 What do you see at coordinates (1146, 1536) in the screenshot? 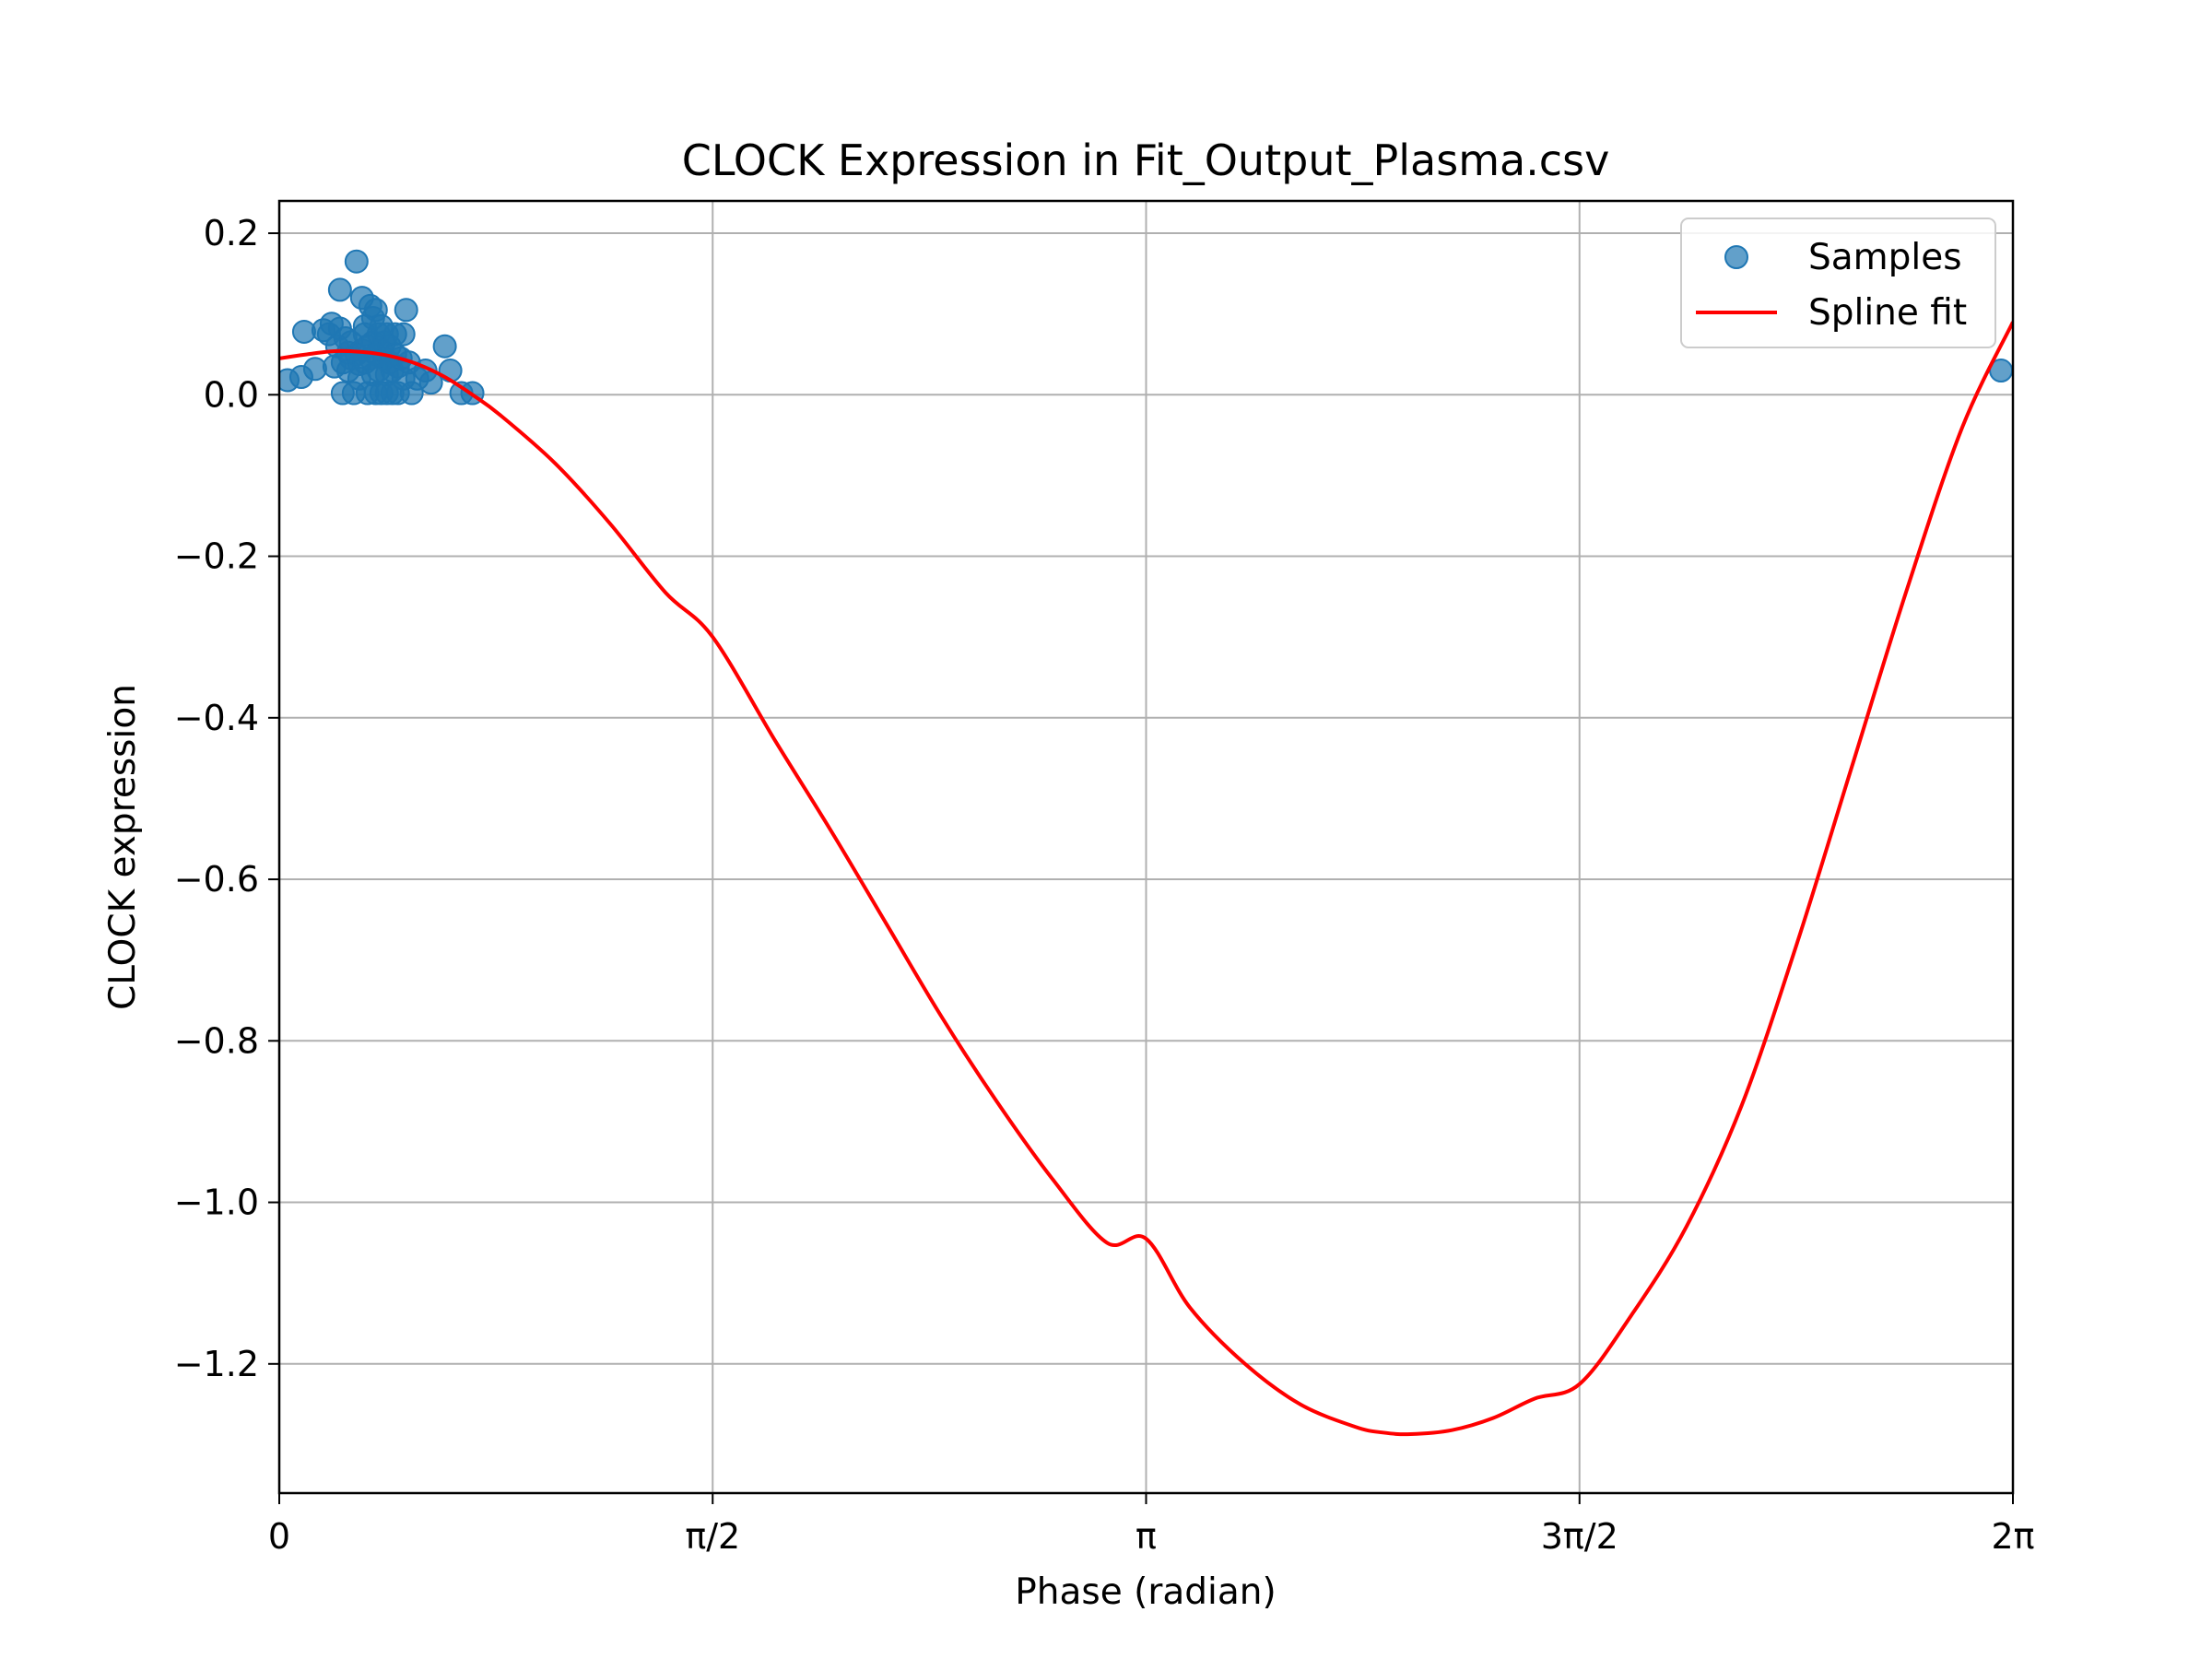
I see `x-tick-label: π` at bounding box center [1146, 1536].